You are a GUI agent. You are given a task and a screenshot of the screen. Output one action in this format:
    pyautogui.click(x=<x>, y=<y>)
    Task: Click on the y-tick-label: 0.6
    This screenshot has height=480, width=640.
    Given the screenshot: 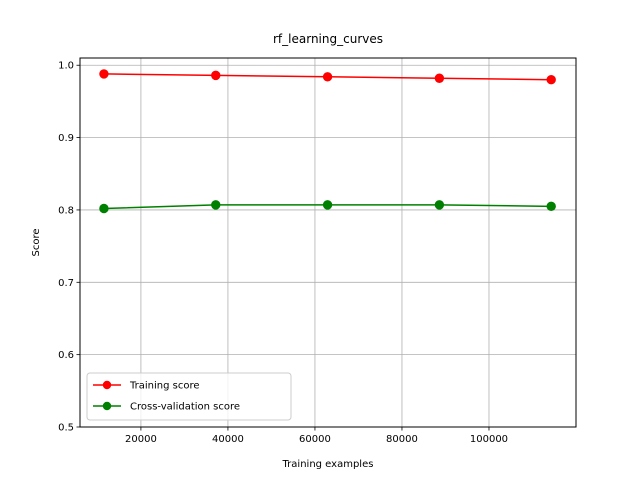 What is the action you would take?
    pyautogui.click(x=66, y=355)
    